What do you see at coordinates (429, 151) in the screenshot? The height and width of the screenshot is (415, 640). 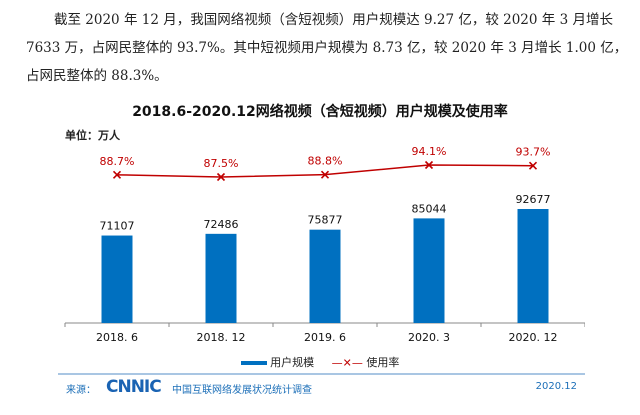 I see `line-label-3: 94.1%` at bounding box center [429, 151].